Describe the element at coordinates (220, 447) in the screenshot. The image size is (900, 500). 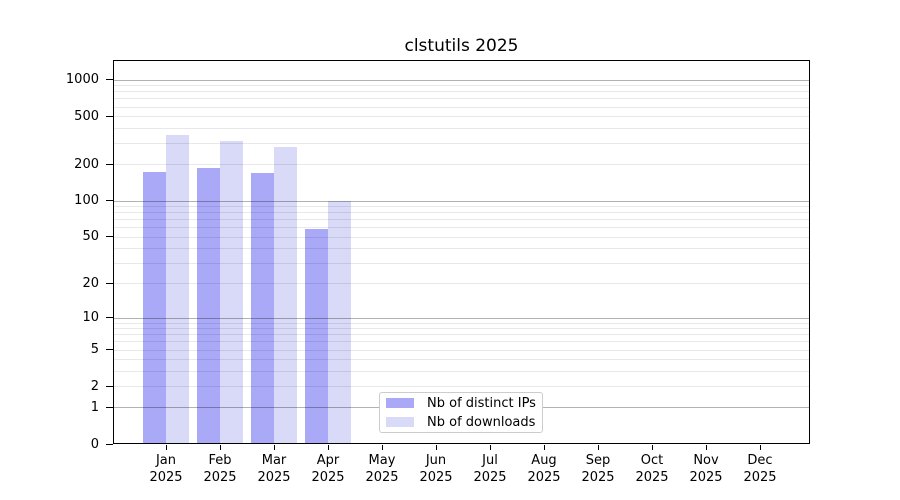
I see `x-tick-mark-feb` at that location.